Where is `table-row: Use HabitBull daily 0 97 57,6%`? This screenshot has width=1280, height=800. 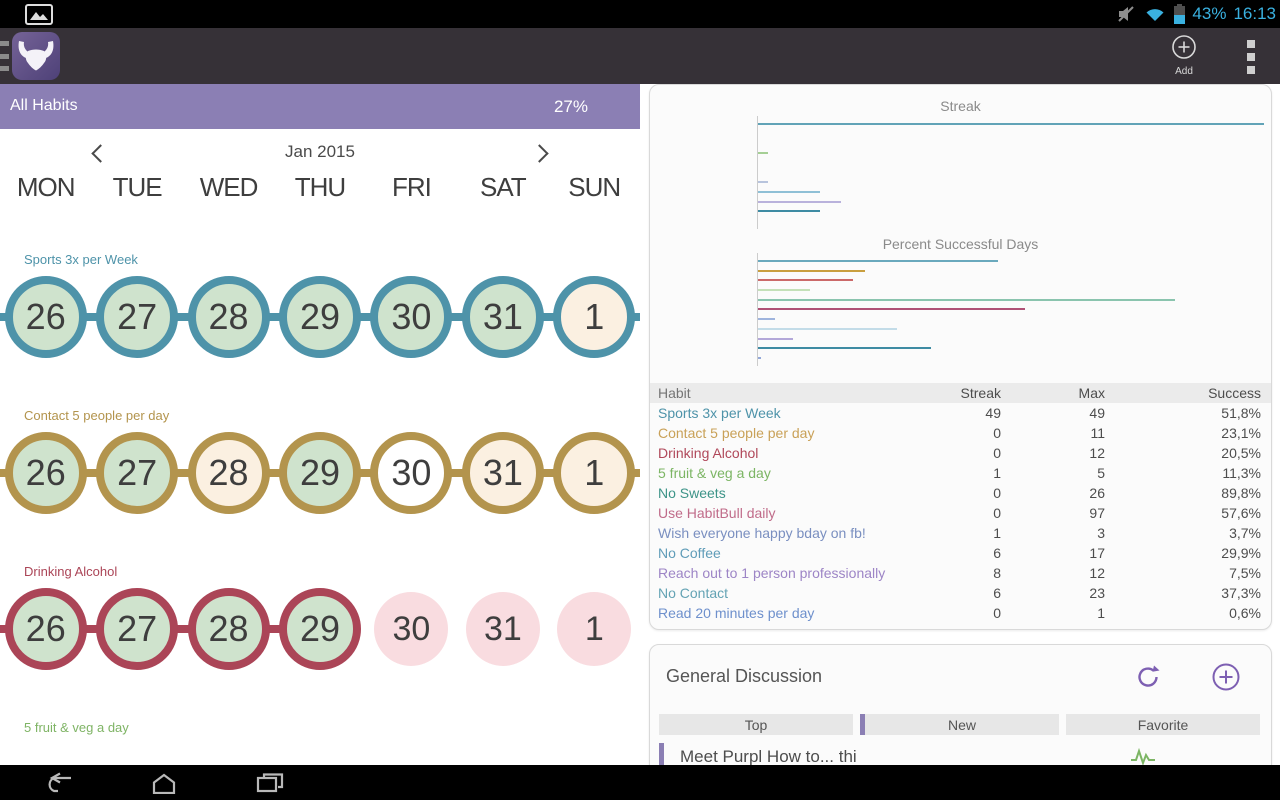
table-row: Use HabitBull daily 0 97 57,6% is located at coordinates (960, 513).